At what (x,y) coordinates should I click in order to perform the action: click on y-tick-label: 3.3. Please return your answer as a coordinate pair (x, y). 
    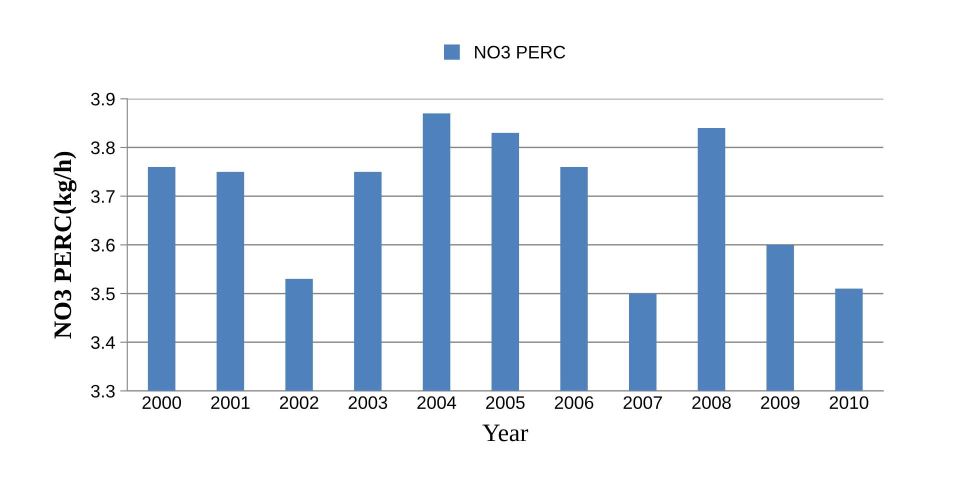
    Looking at the image, I should click on (103, 391).